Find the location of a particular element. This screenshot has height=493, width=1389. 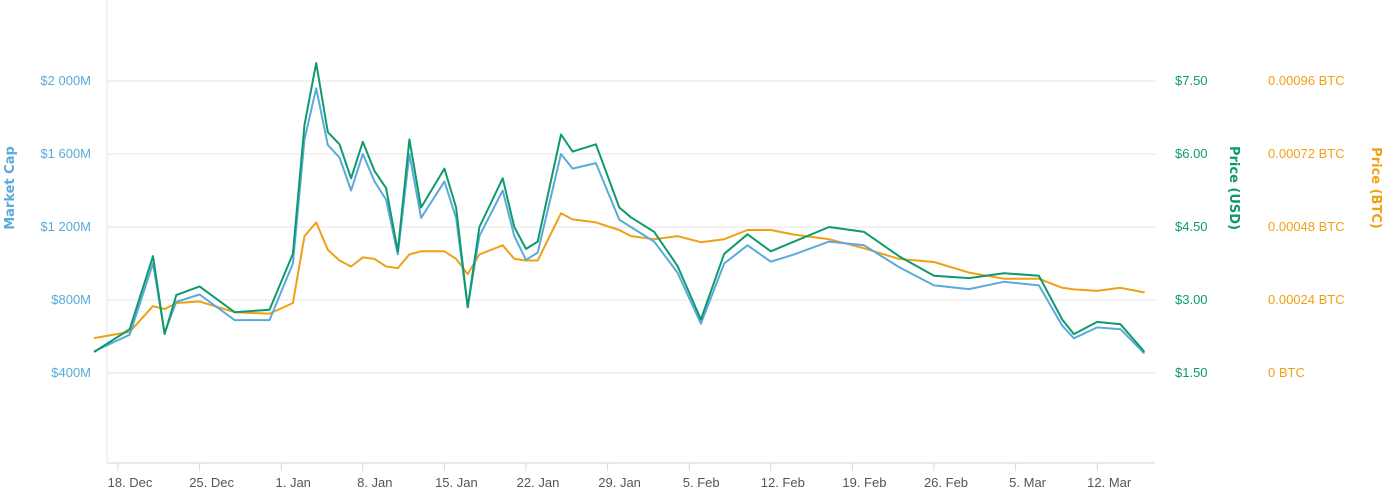

y-axis-price-usd: $1.50 $3.00 $4.50 $6.00 $7.50 is located at coordinates (1191, 226).